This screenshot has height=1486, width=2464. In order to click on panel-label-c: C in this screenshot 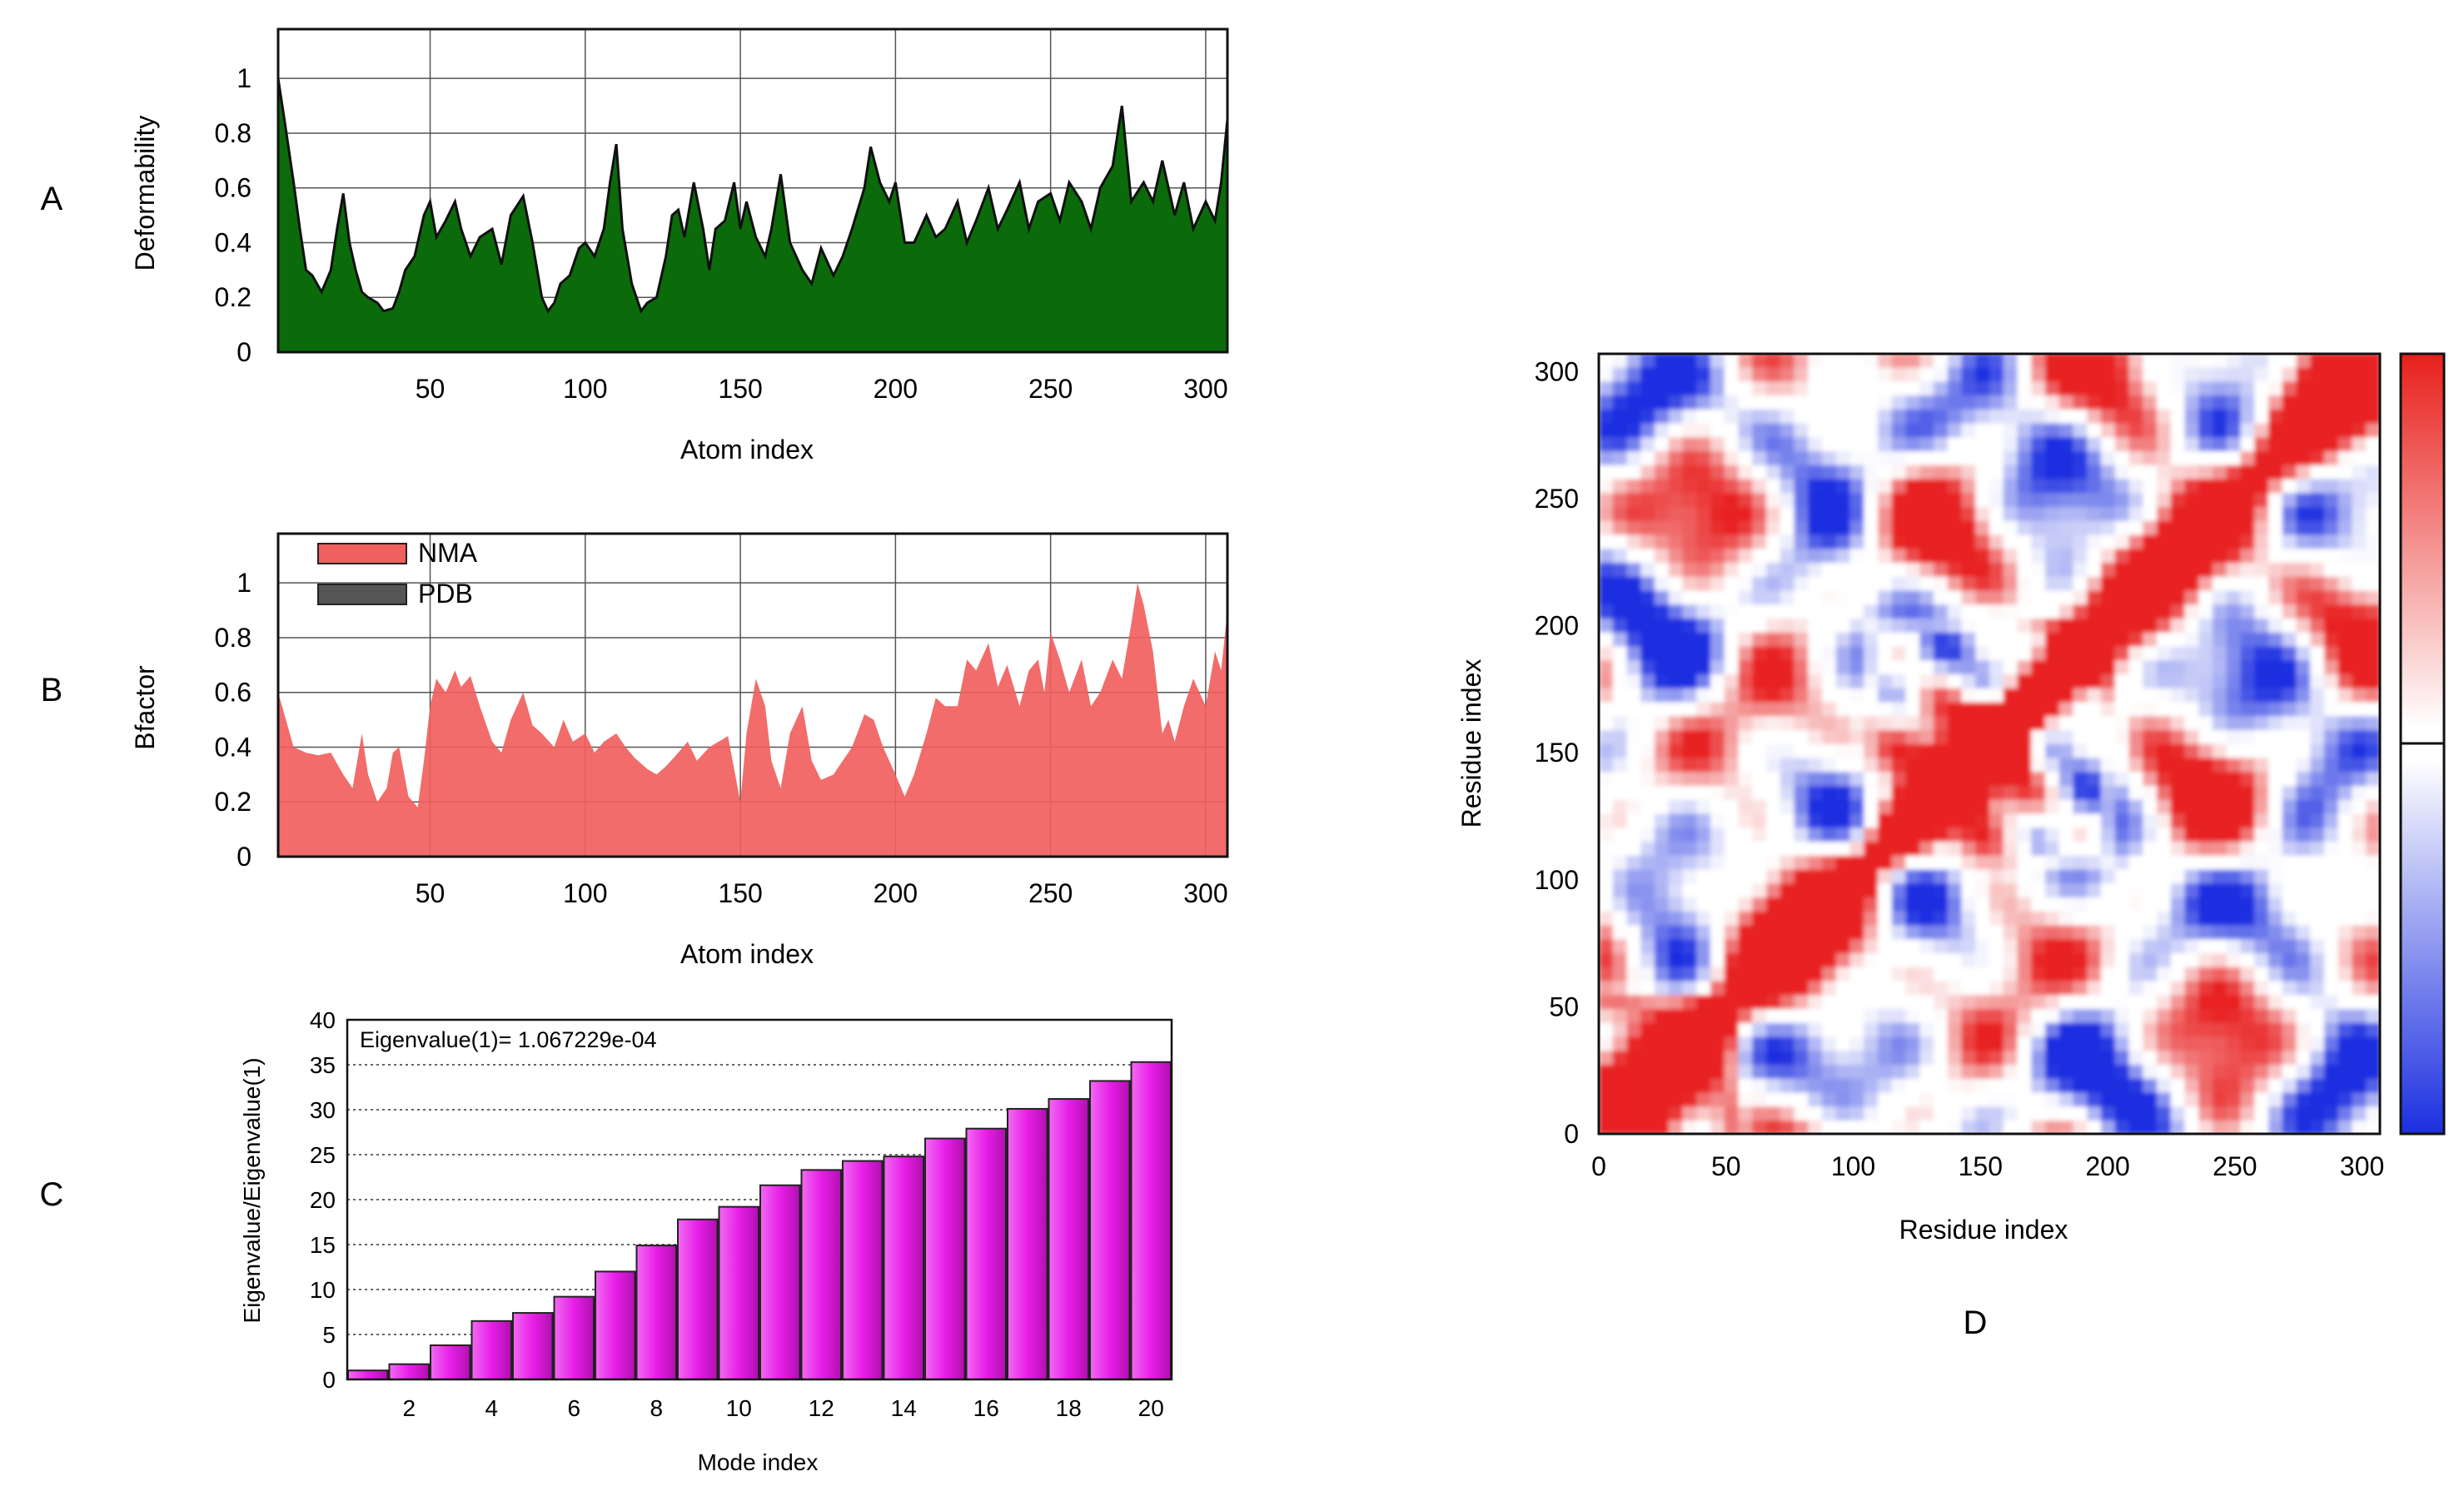, I will do `click(52, 1195)`.